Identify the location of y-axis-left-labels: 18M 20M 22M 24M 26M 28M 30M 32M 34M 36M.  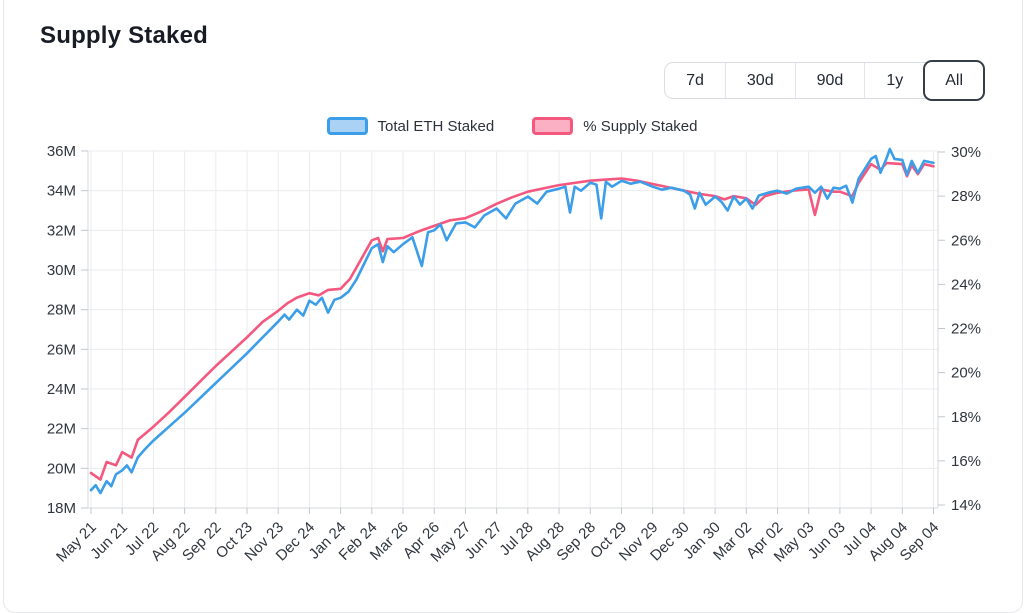
(61, 330).